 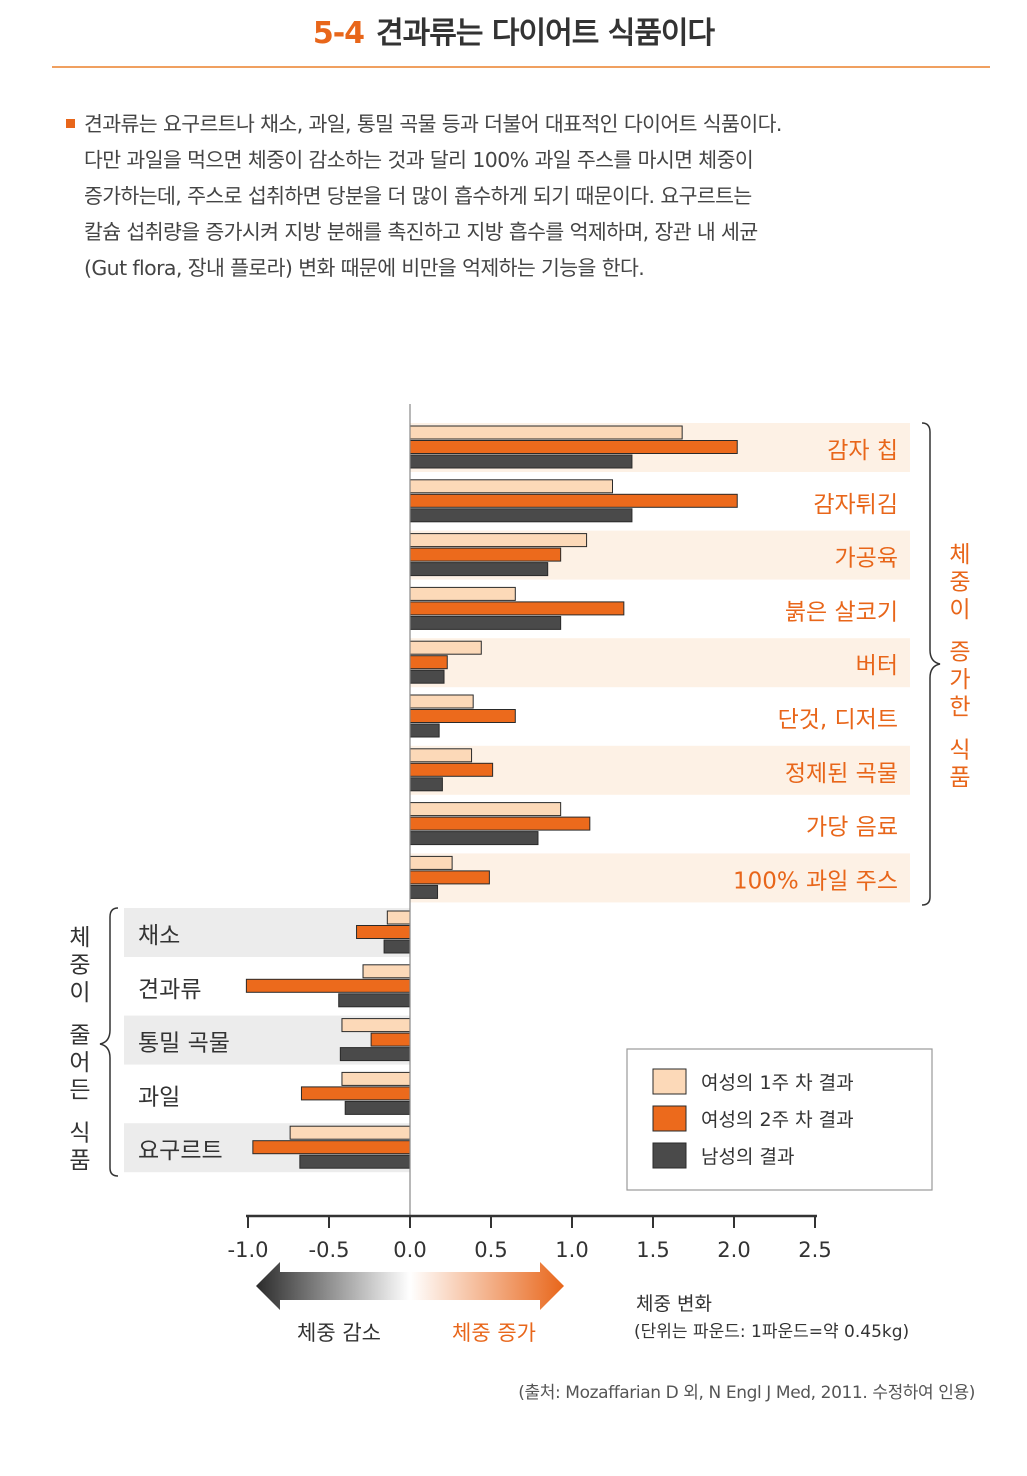 I want to click on category-label: 통밀 곡물, so click(x=184, y=1044).